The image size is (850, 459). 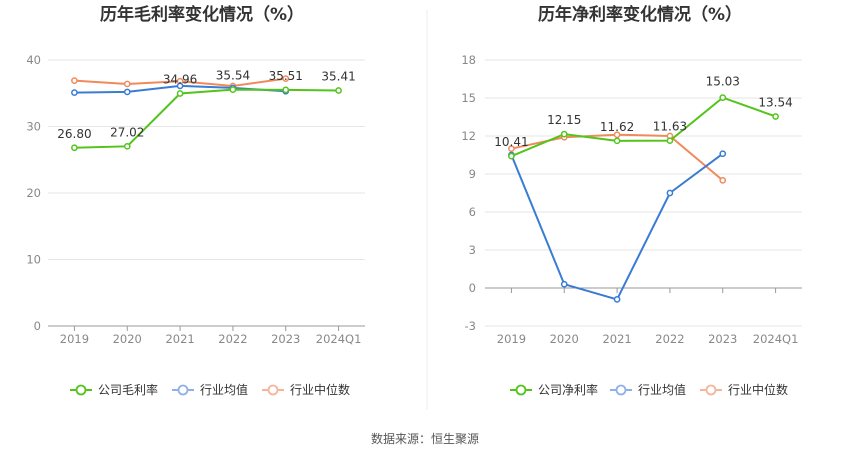 What do you see at coordinates (338, 77) in the screenshot?
I see `data-label: 35.41` at bounding box center [338, 77].